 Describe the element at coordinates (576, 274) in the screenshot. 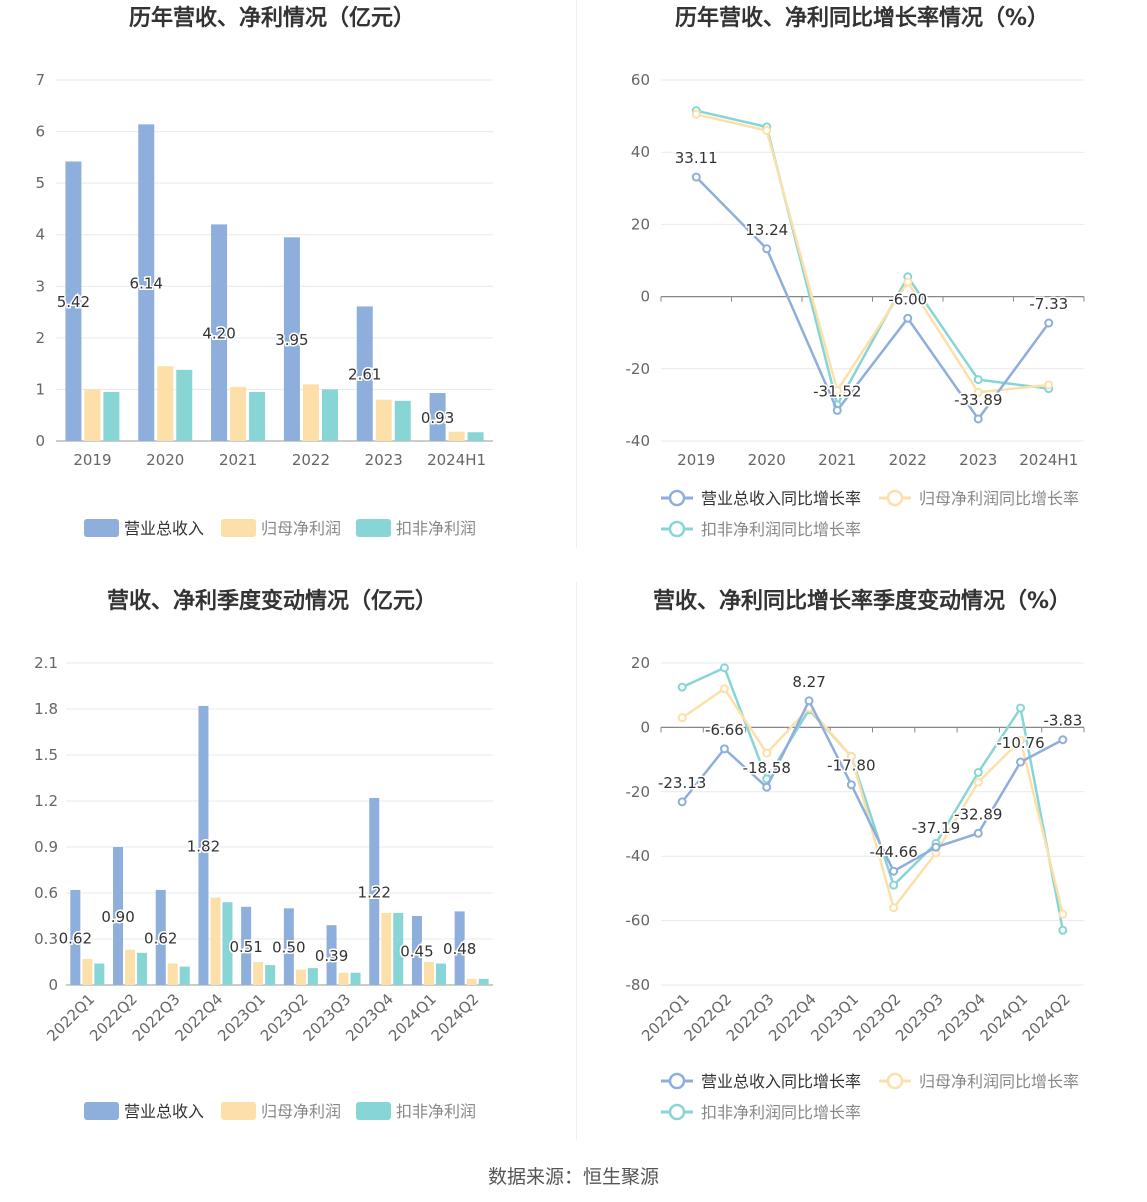

I see `divider-top` at that location.